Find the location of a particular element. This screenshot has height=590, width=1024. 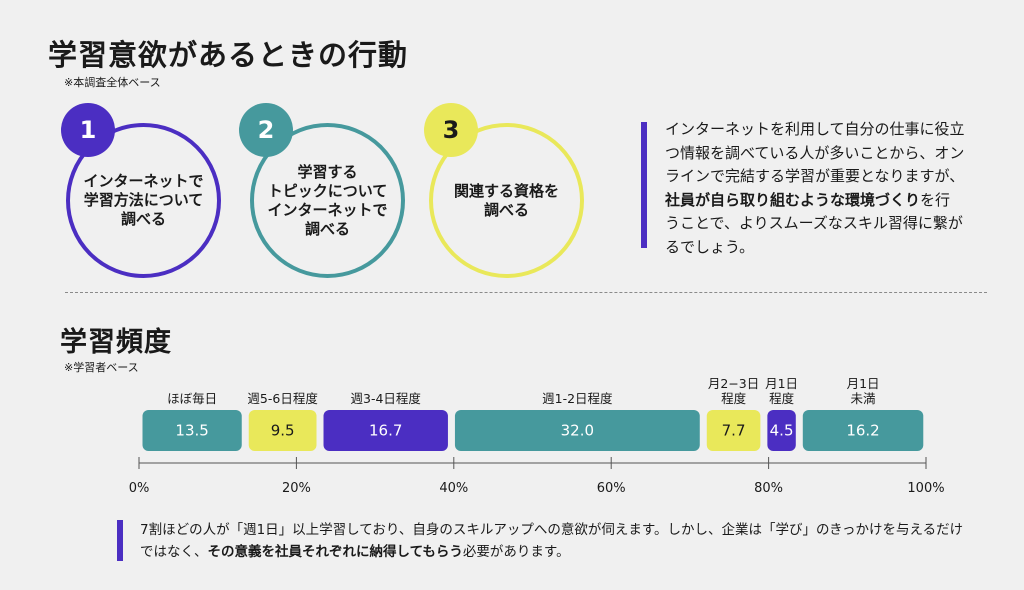

action-text-2: 学習する トピックについて インターネットで 調べる is located at coordinates (327, 200).